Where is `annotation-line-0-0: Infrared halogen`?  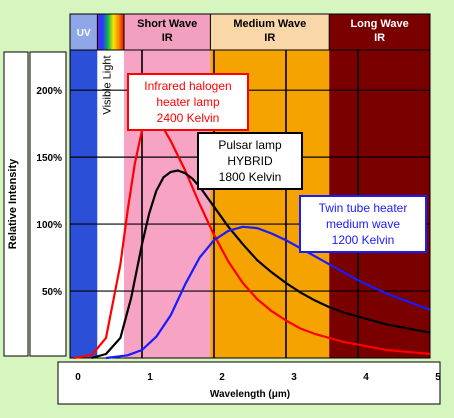 annotation-line-0-0: Infrared halogen is located at coordinates (187, 86).